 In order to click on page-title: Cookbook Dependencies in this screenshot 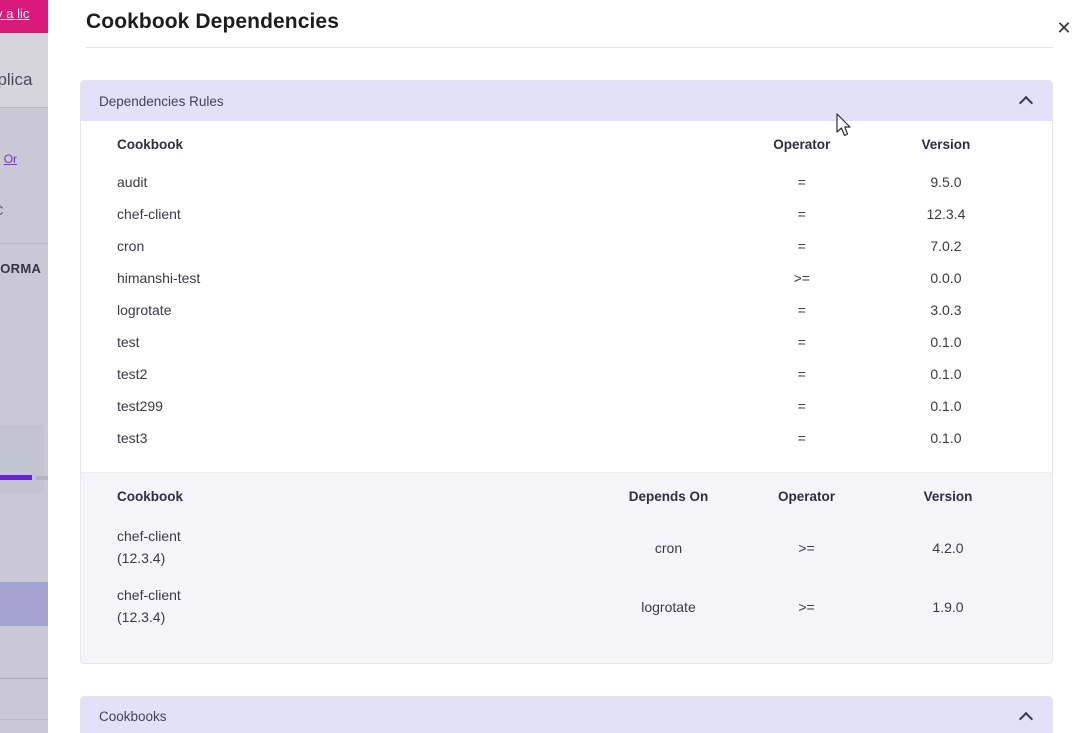, I will do `click(212, 21)`.